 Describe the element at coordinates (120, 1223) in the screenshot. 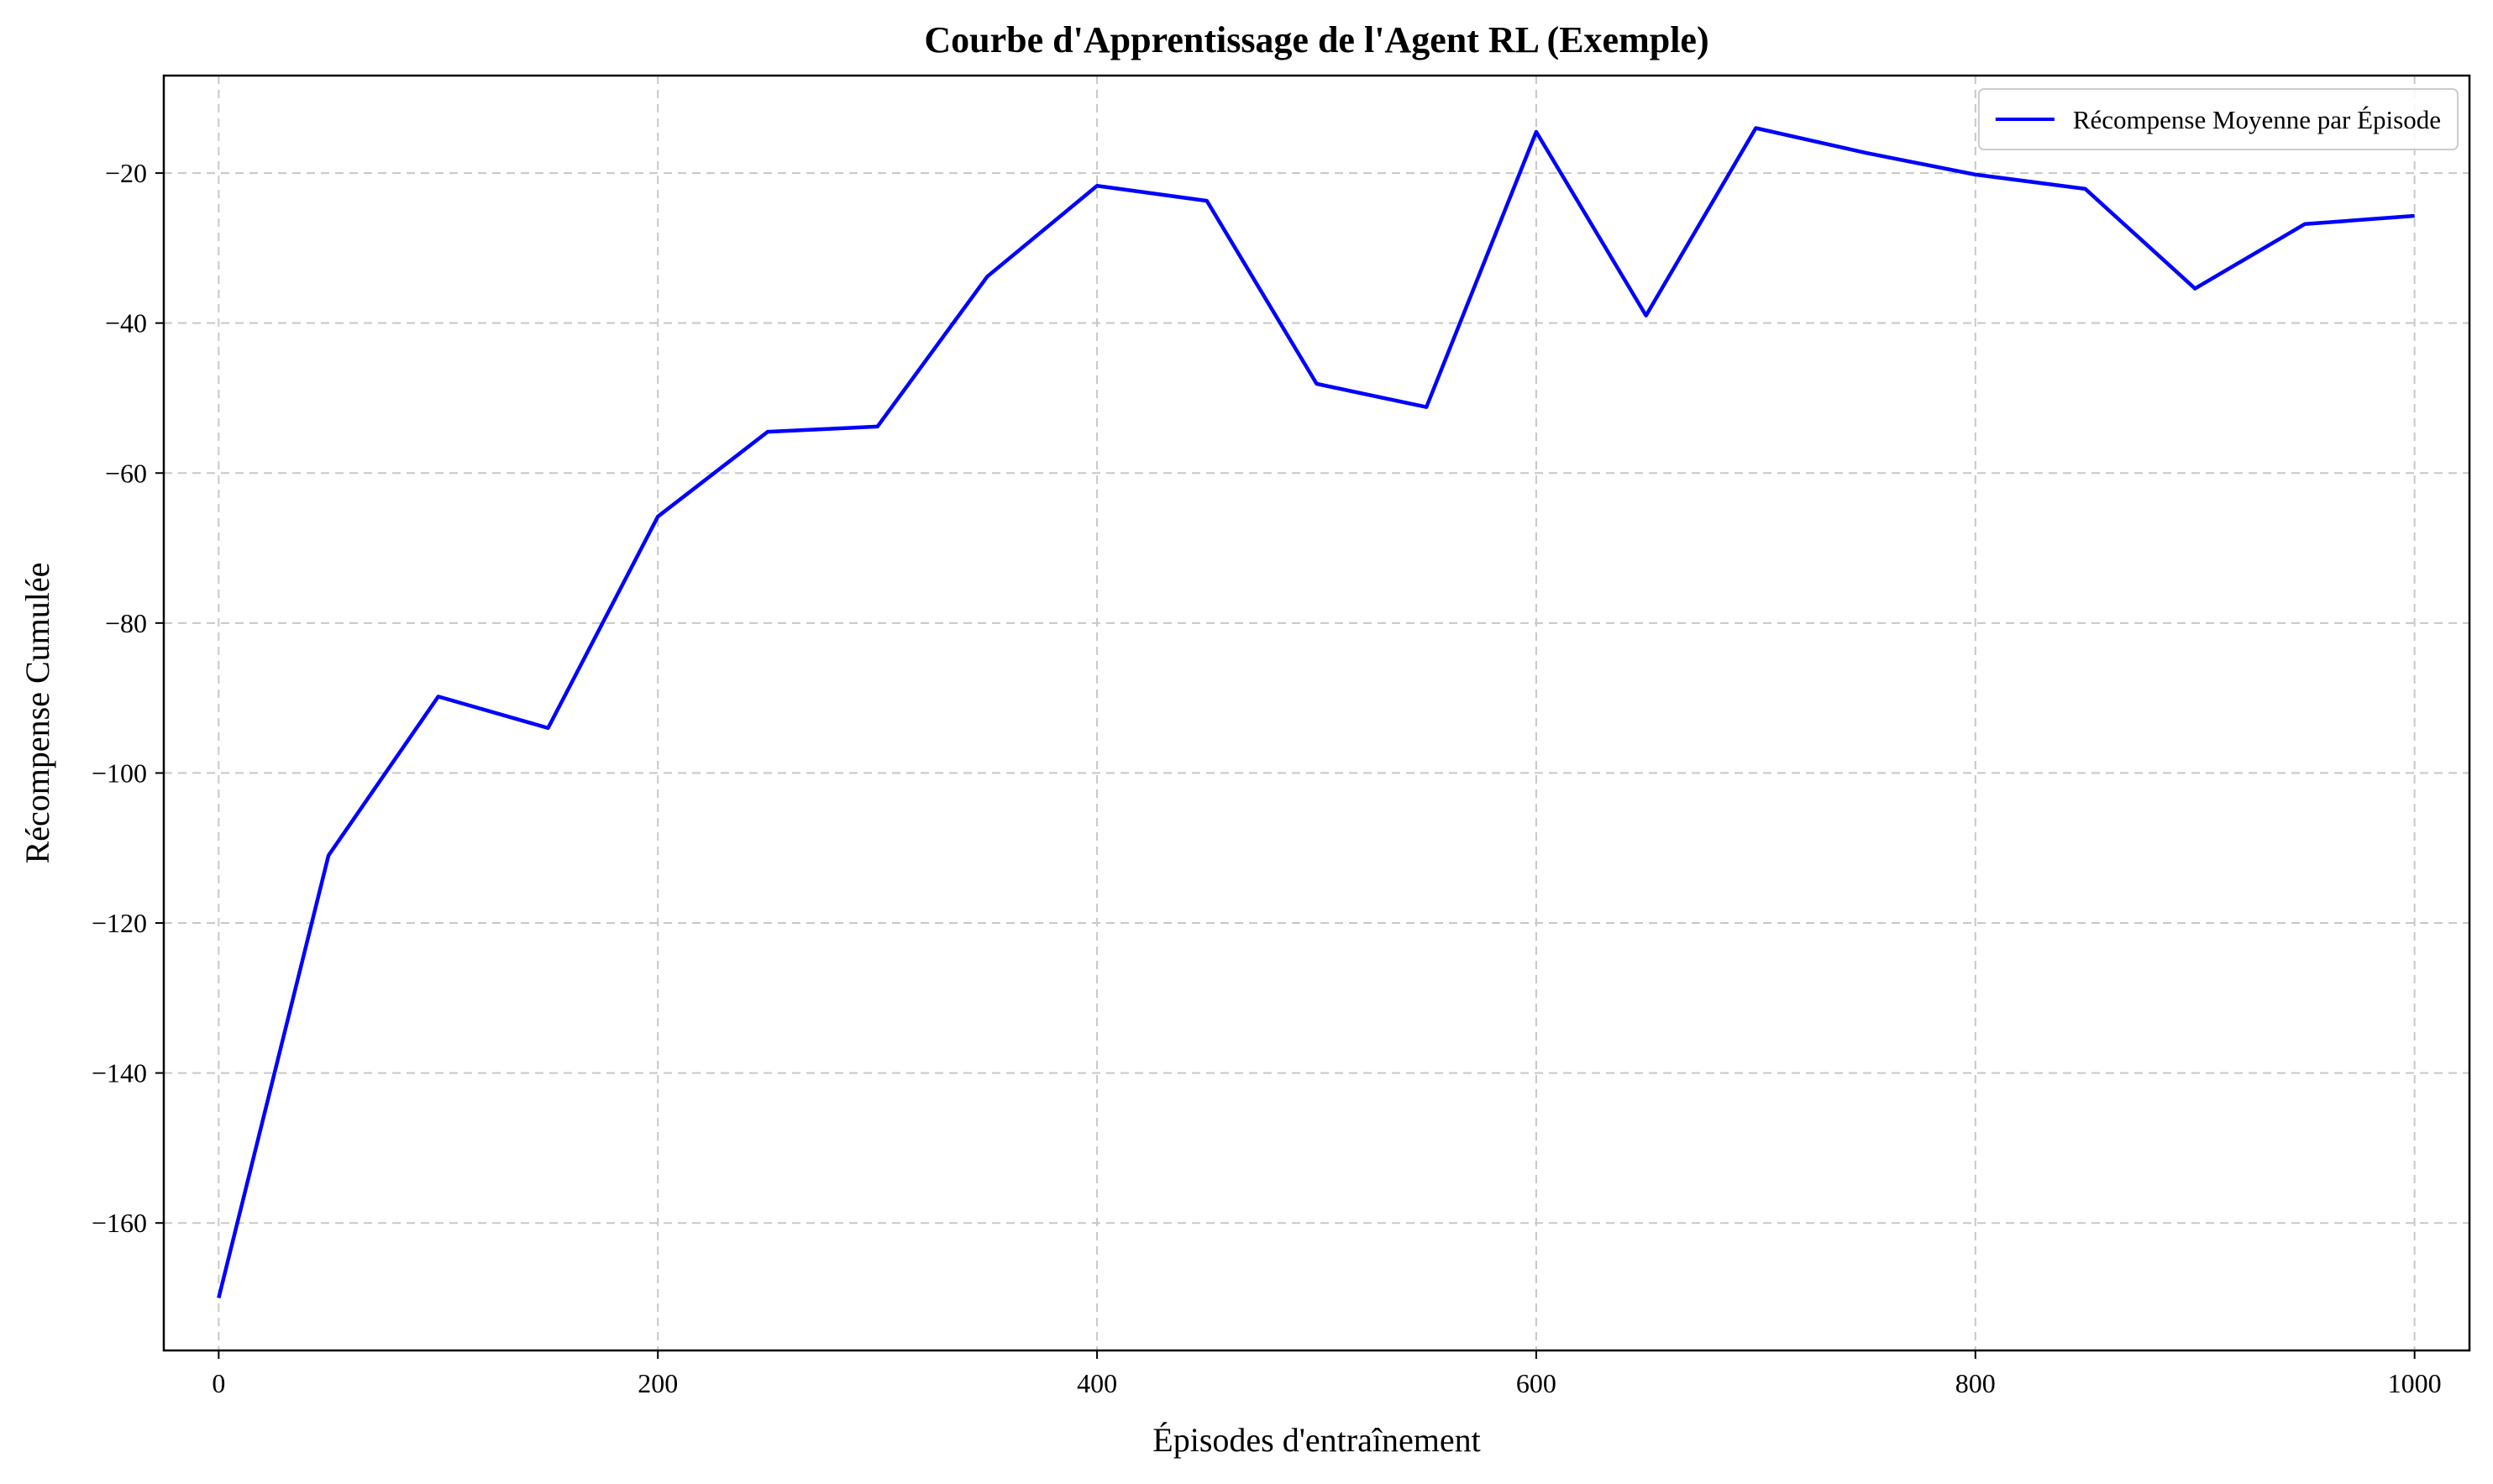

I see `y-tick-label: −160` at that location.